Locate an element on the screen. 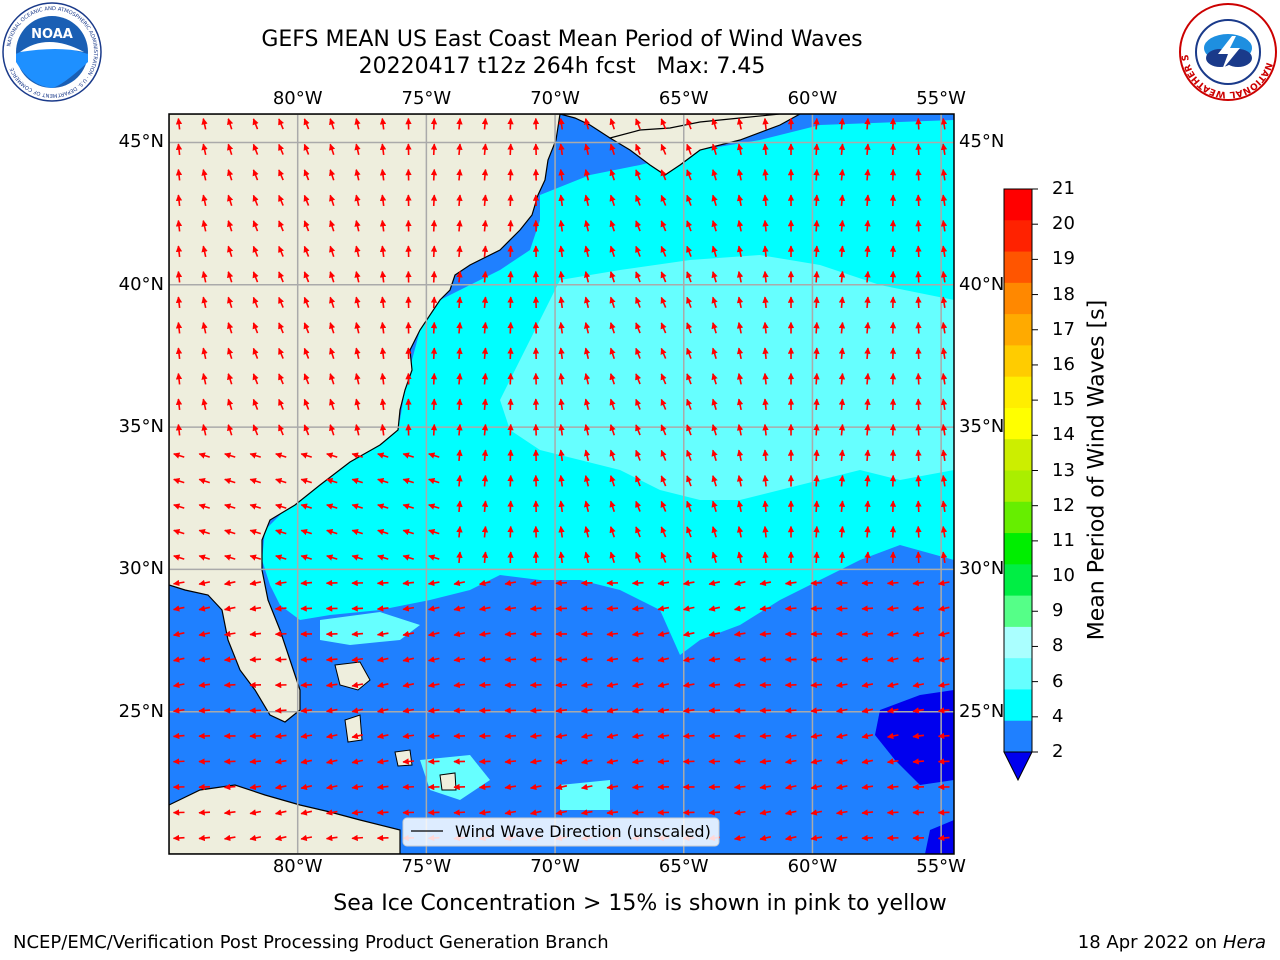  colorbar-tick-label: 18 is located at coordinates (1063, 294).